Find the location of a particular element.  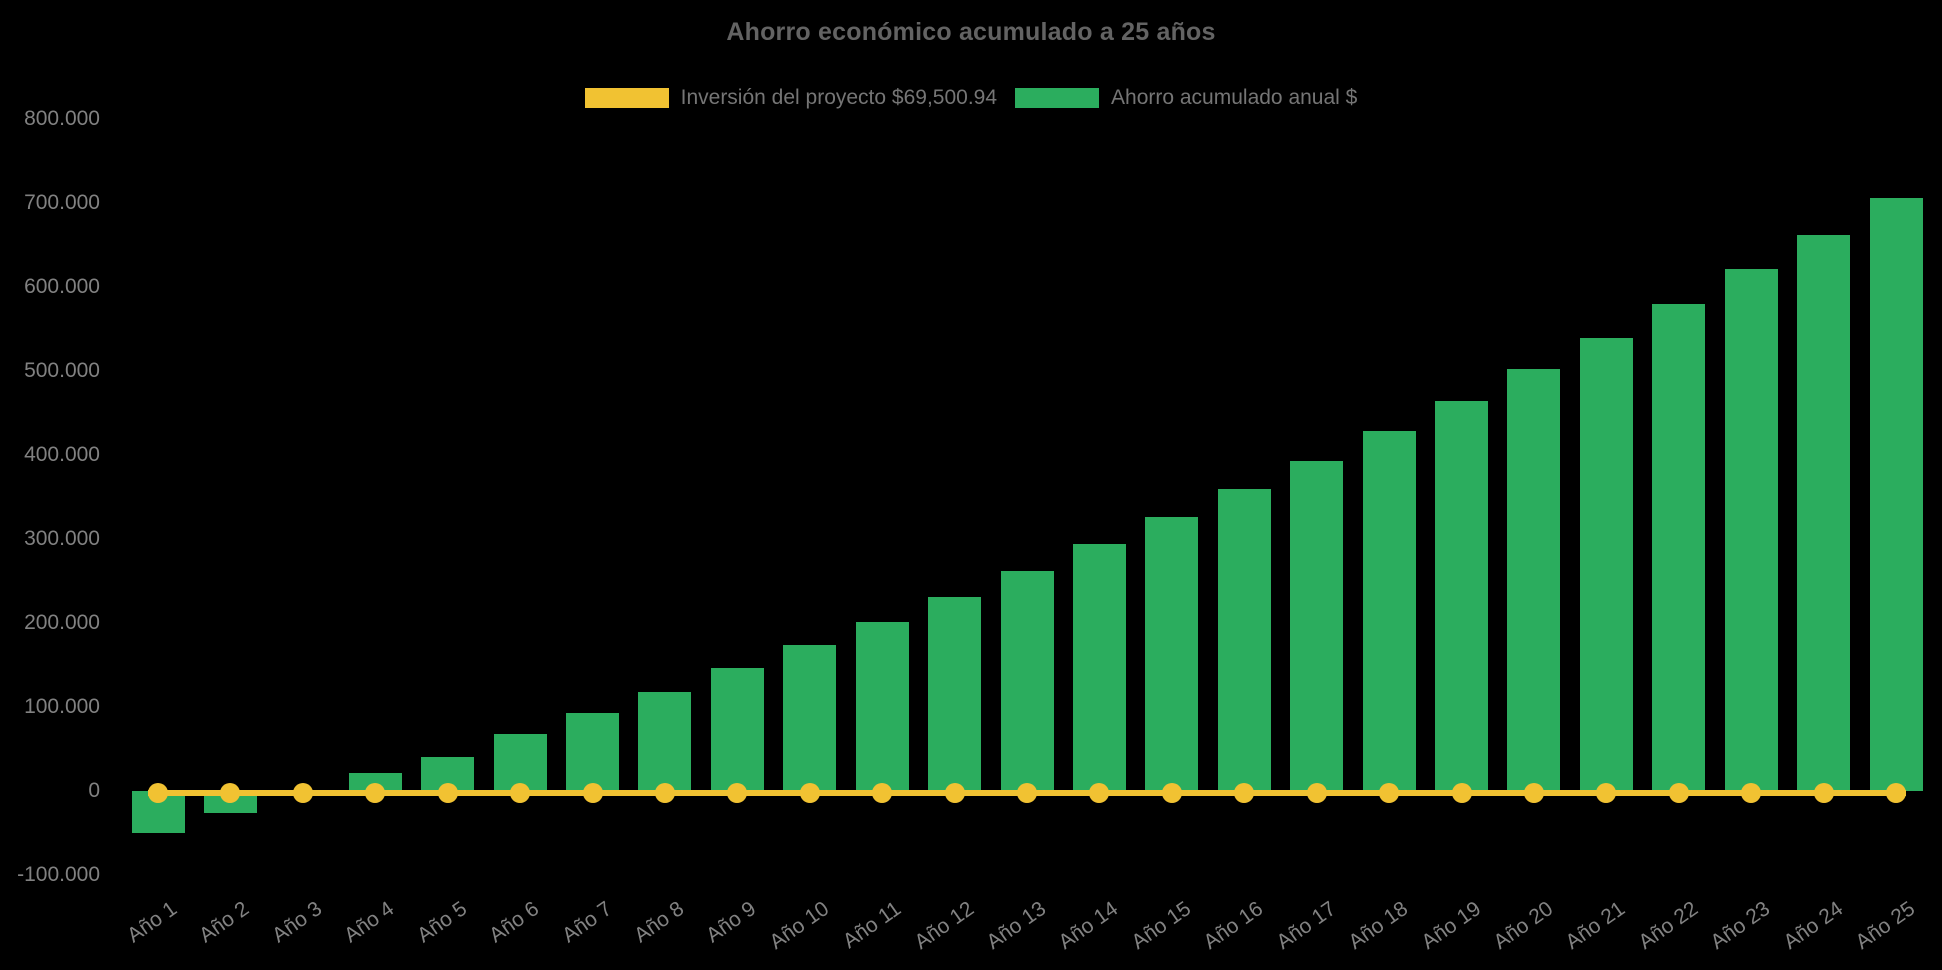

chart-title: Ahorro económico acumulado a 25 años is located at coordinates (971, 32).